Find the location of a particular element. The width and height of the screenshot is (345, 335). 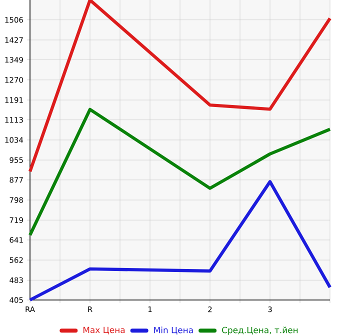

legend-label: Сред.Цена, т.йен is located at coordinates (260, 330).